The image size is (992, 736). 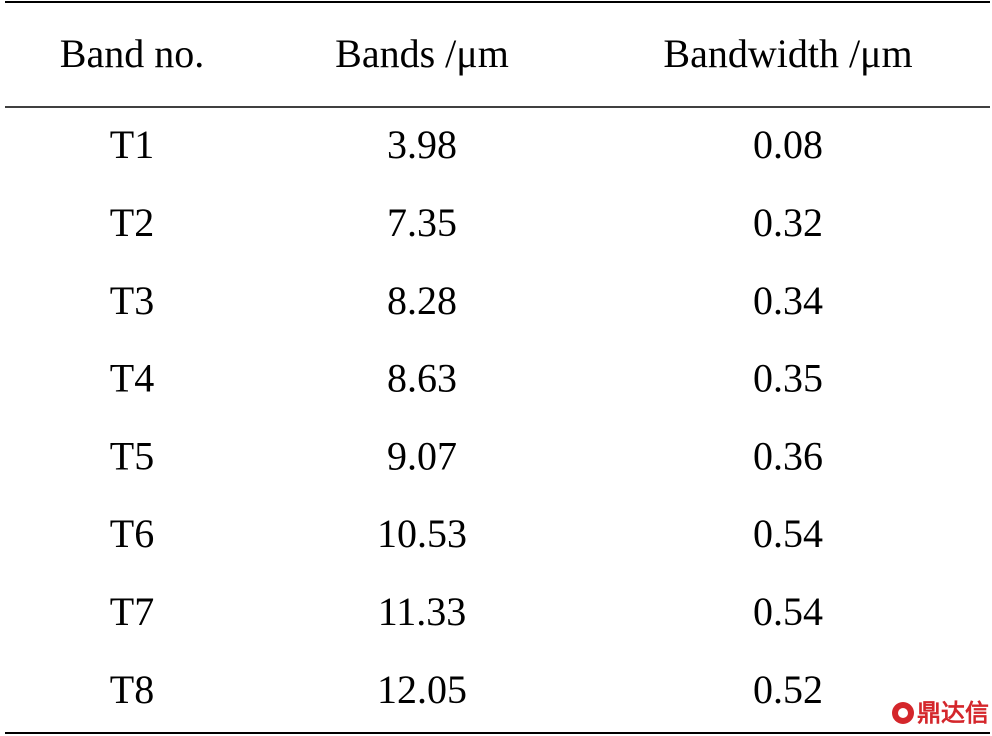 What do you see at coordinates (788, 222) in the screenshot?
I see `cell: 0.32` at bounding box center [788, 222].